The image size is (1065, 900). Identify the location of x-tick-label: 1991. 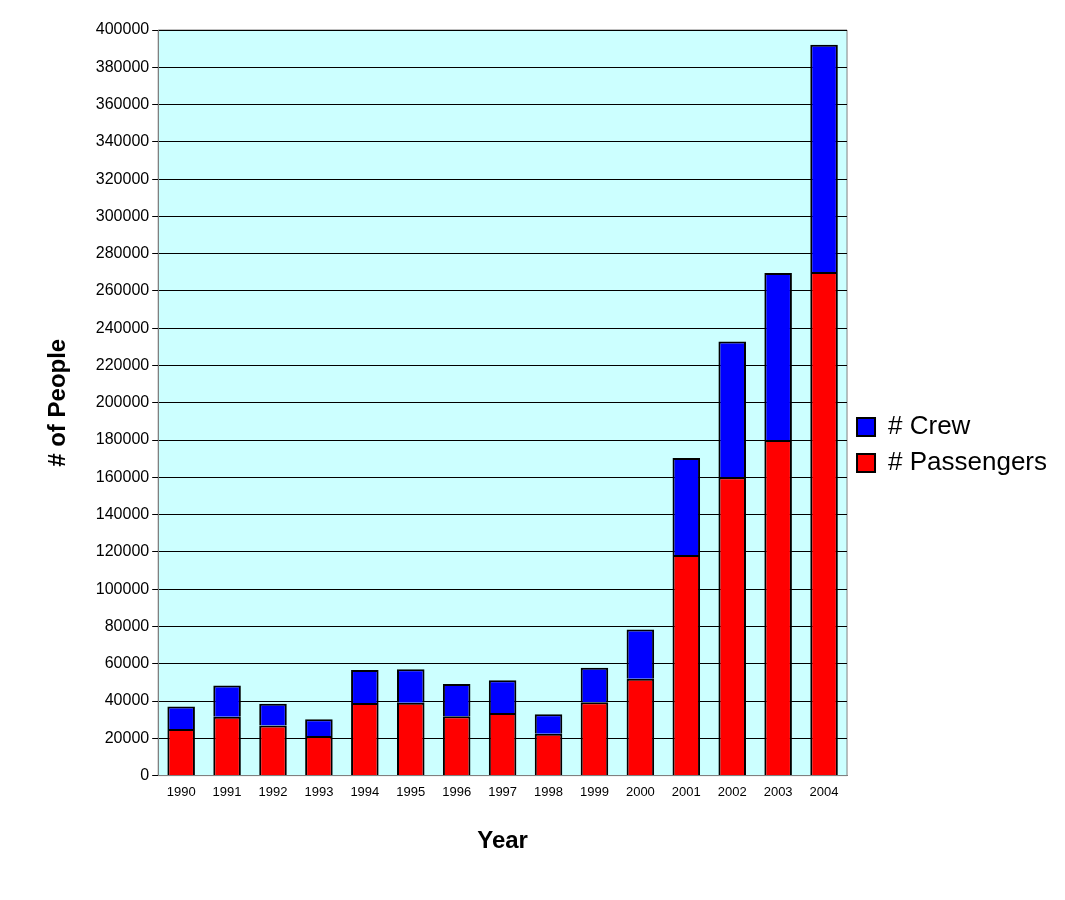
(227, 791).